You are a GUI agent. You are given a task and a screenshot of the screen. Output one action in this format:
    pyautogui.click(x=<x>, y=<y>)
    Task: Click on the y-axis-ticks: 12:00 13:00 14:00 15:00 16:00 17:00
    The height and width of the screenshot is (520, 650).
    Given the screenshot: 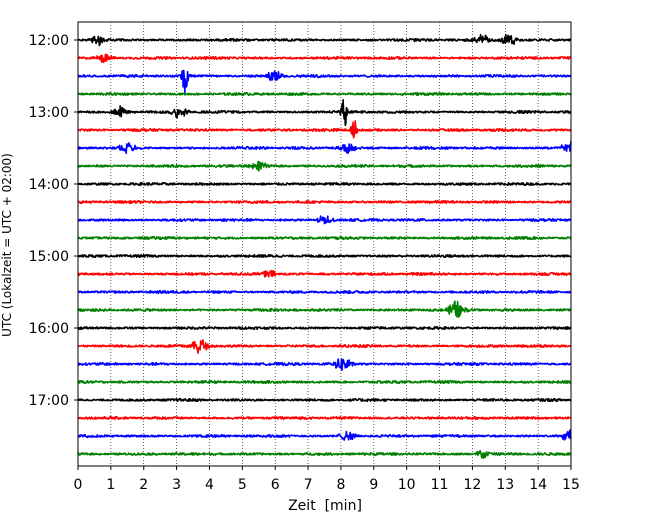 What is the action you would take?
    pyautogui.click(x=53, y=221)
    